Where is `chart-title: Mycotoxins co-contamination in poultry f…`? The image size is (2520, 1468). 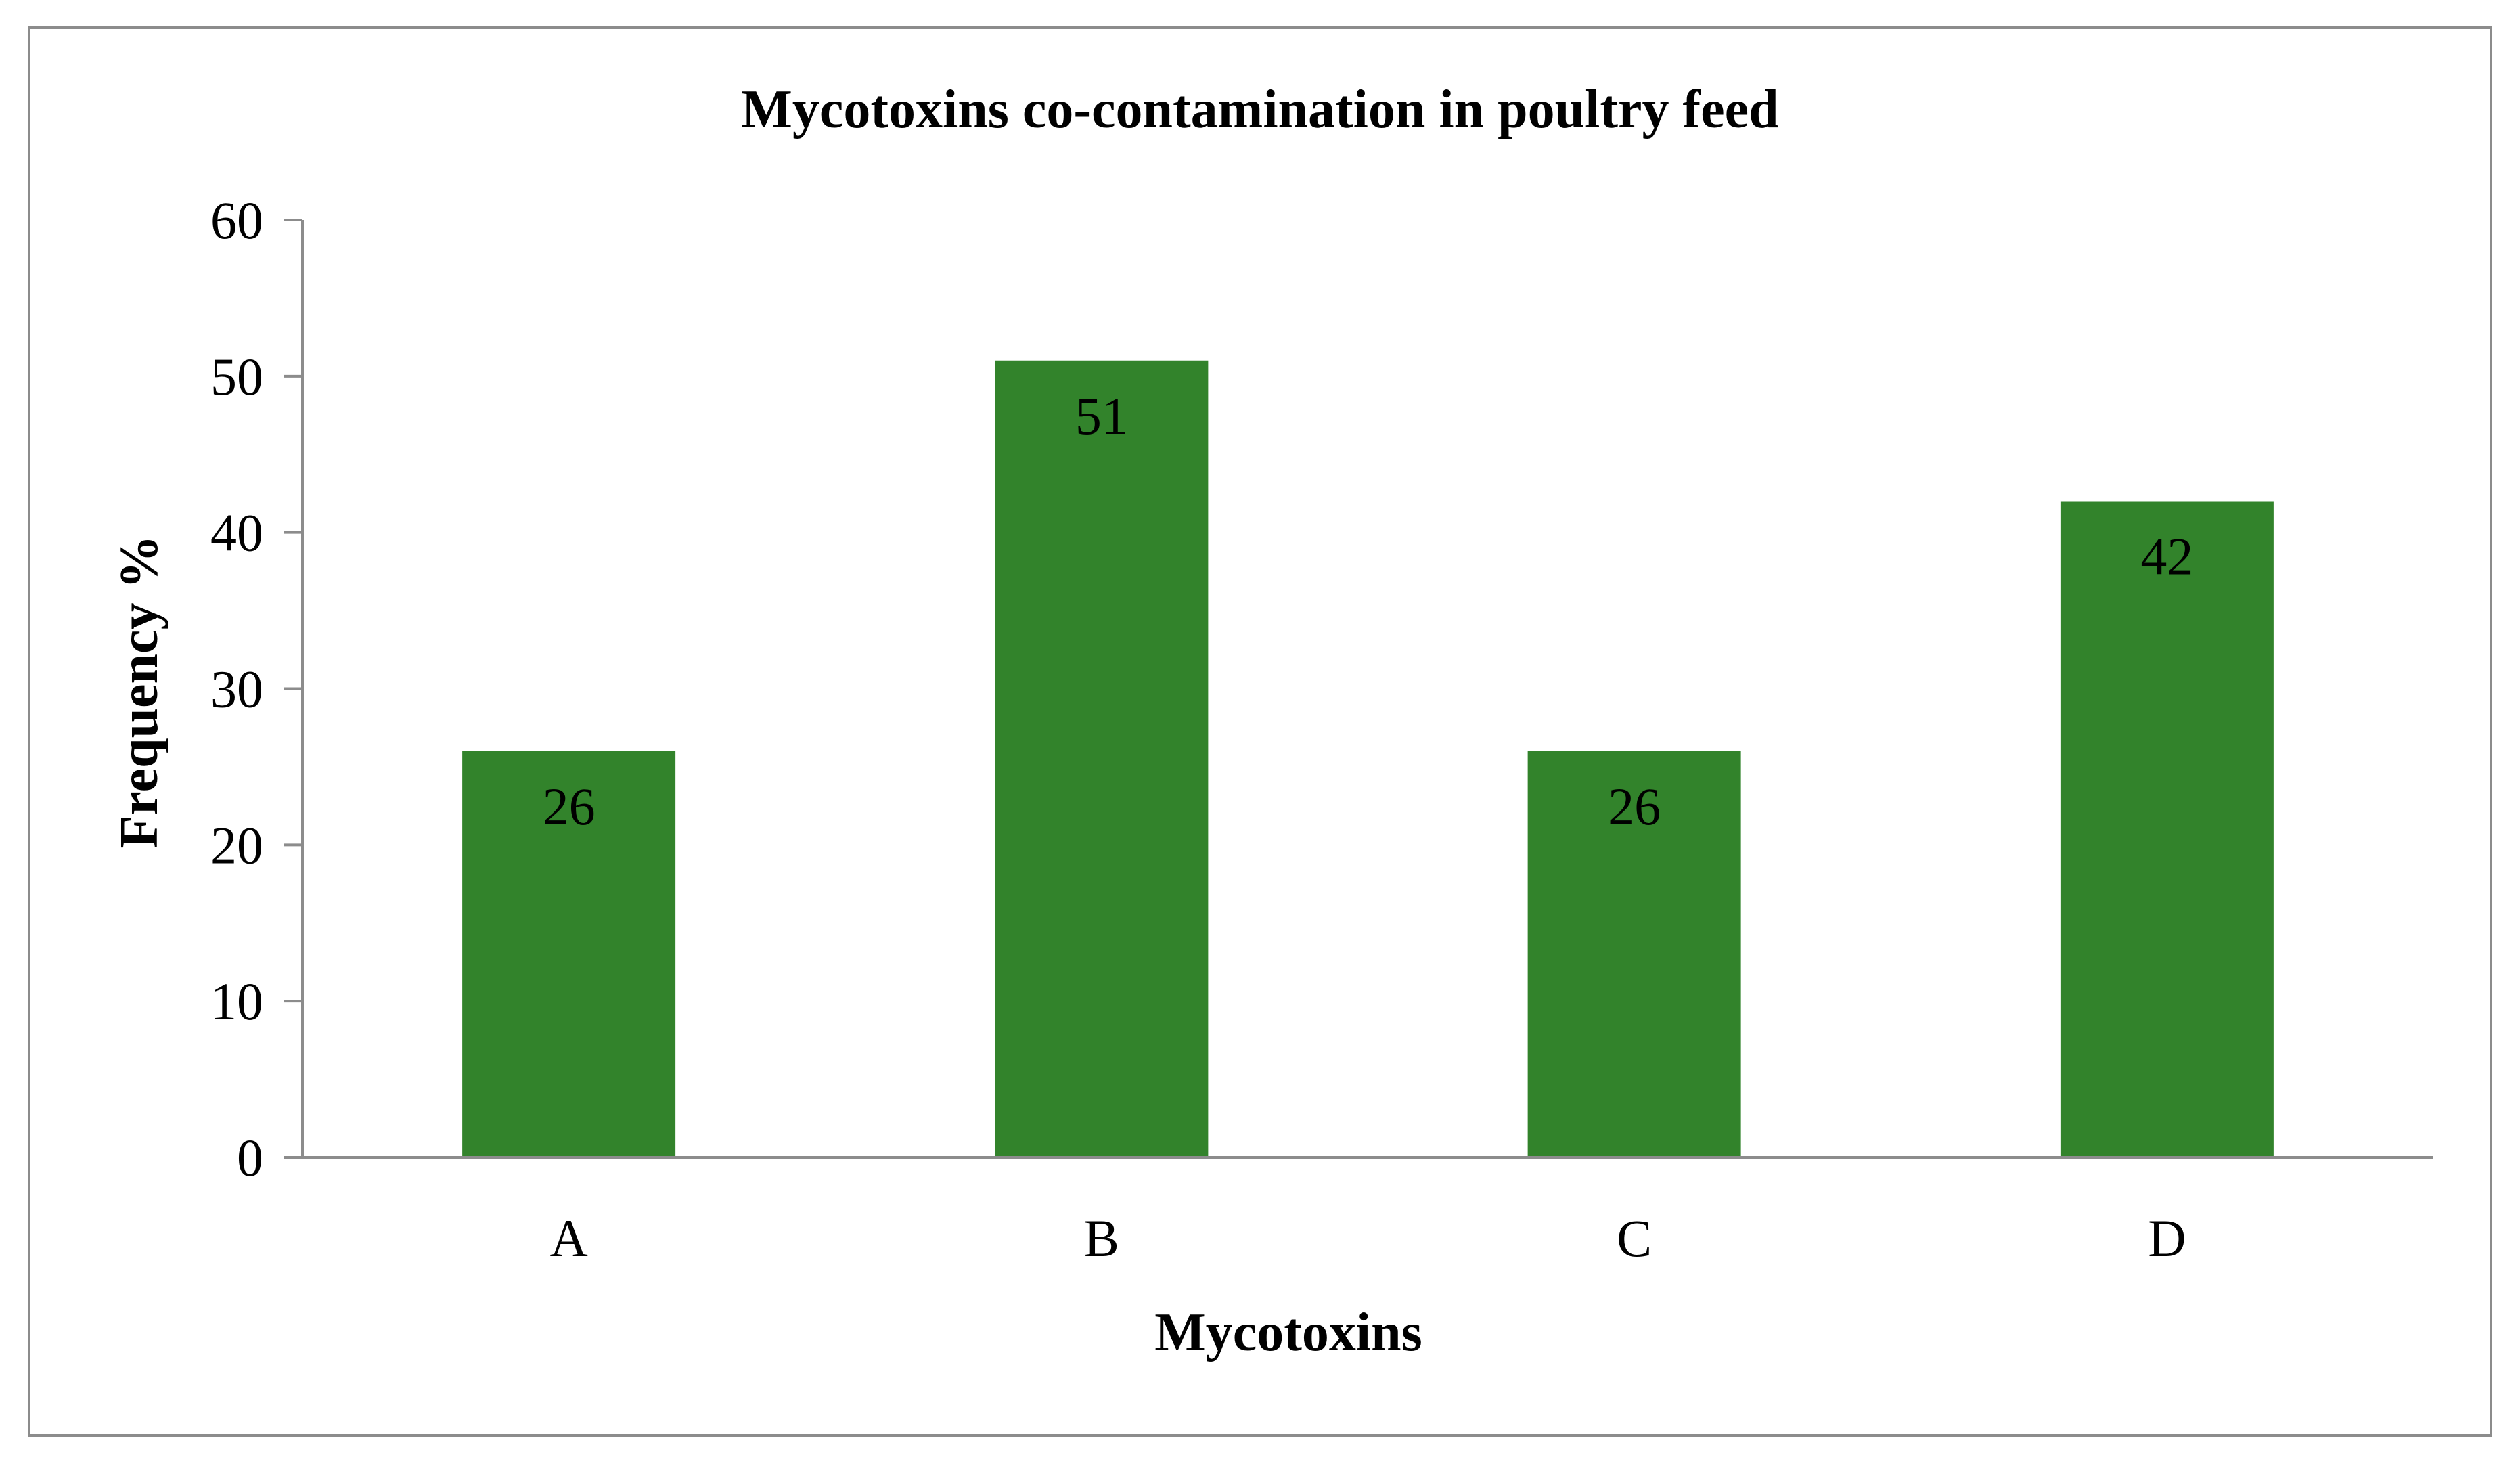
chart-title: Mycotoxins co-contamination in poultry f… is located at coordinates (1259, 109).